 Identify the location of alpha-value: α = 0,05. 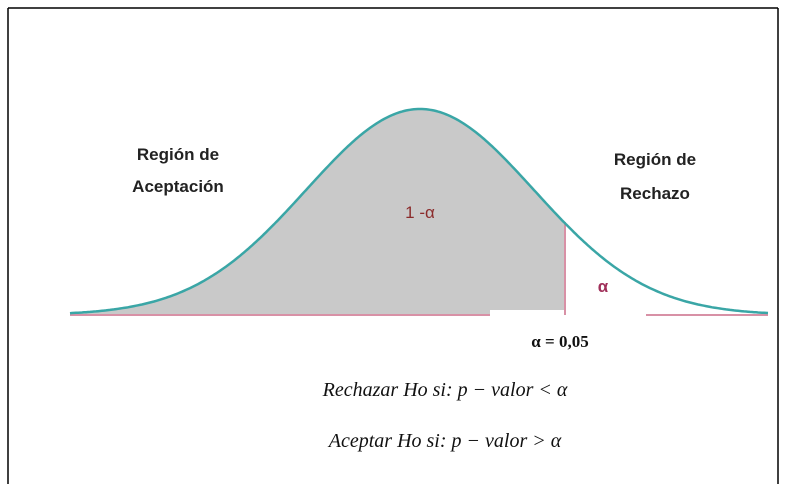
(559, 341).